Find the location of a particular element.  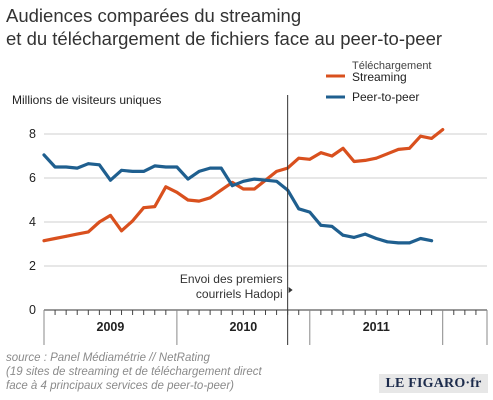

annotation-arrow-icon is located at coordinates (290, 290).